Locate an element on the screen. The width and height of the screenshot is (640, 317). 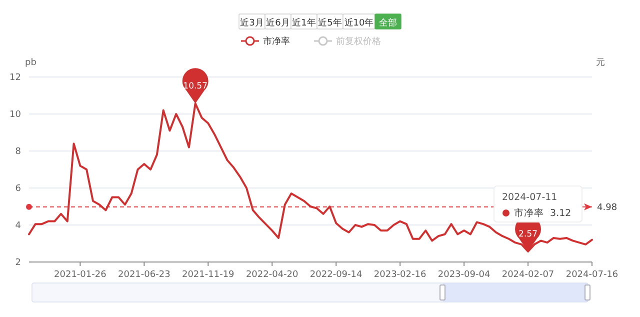
y-axis-title: pb is located at coordinates (31, 63).